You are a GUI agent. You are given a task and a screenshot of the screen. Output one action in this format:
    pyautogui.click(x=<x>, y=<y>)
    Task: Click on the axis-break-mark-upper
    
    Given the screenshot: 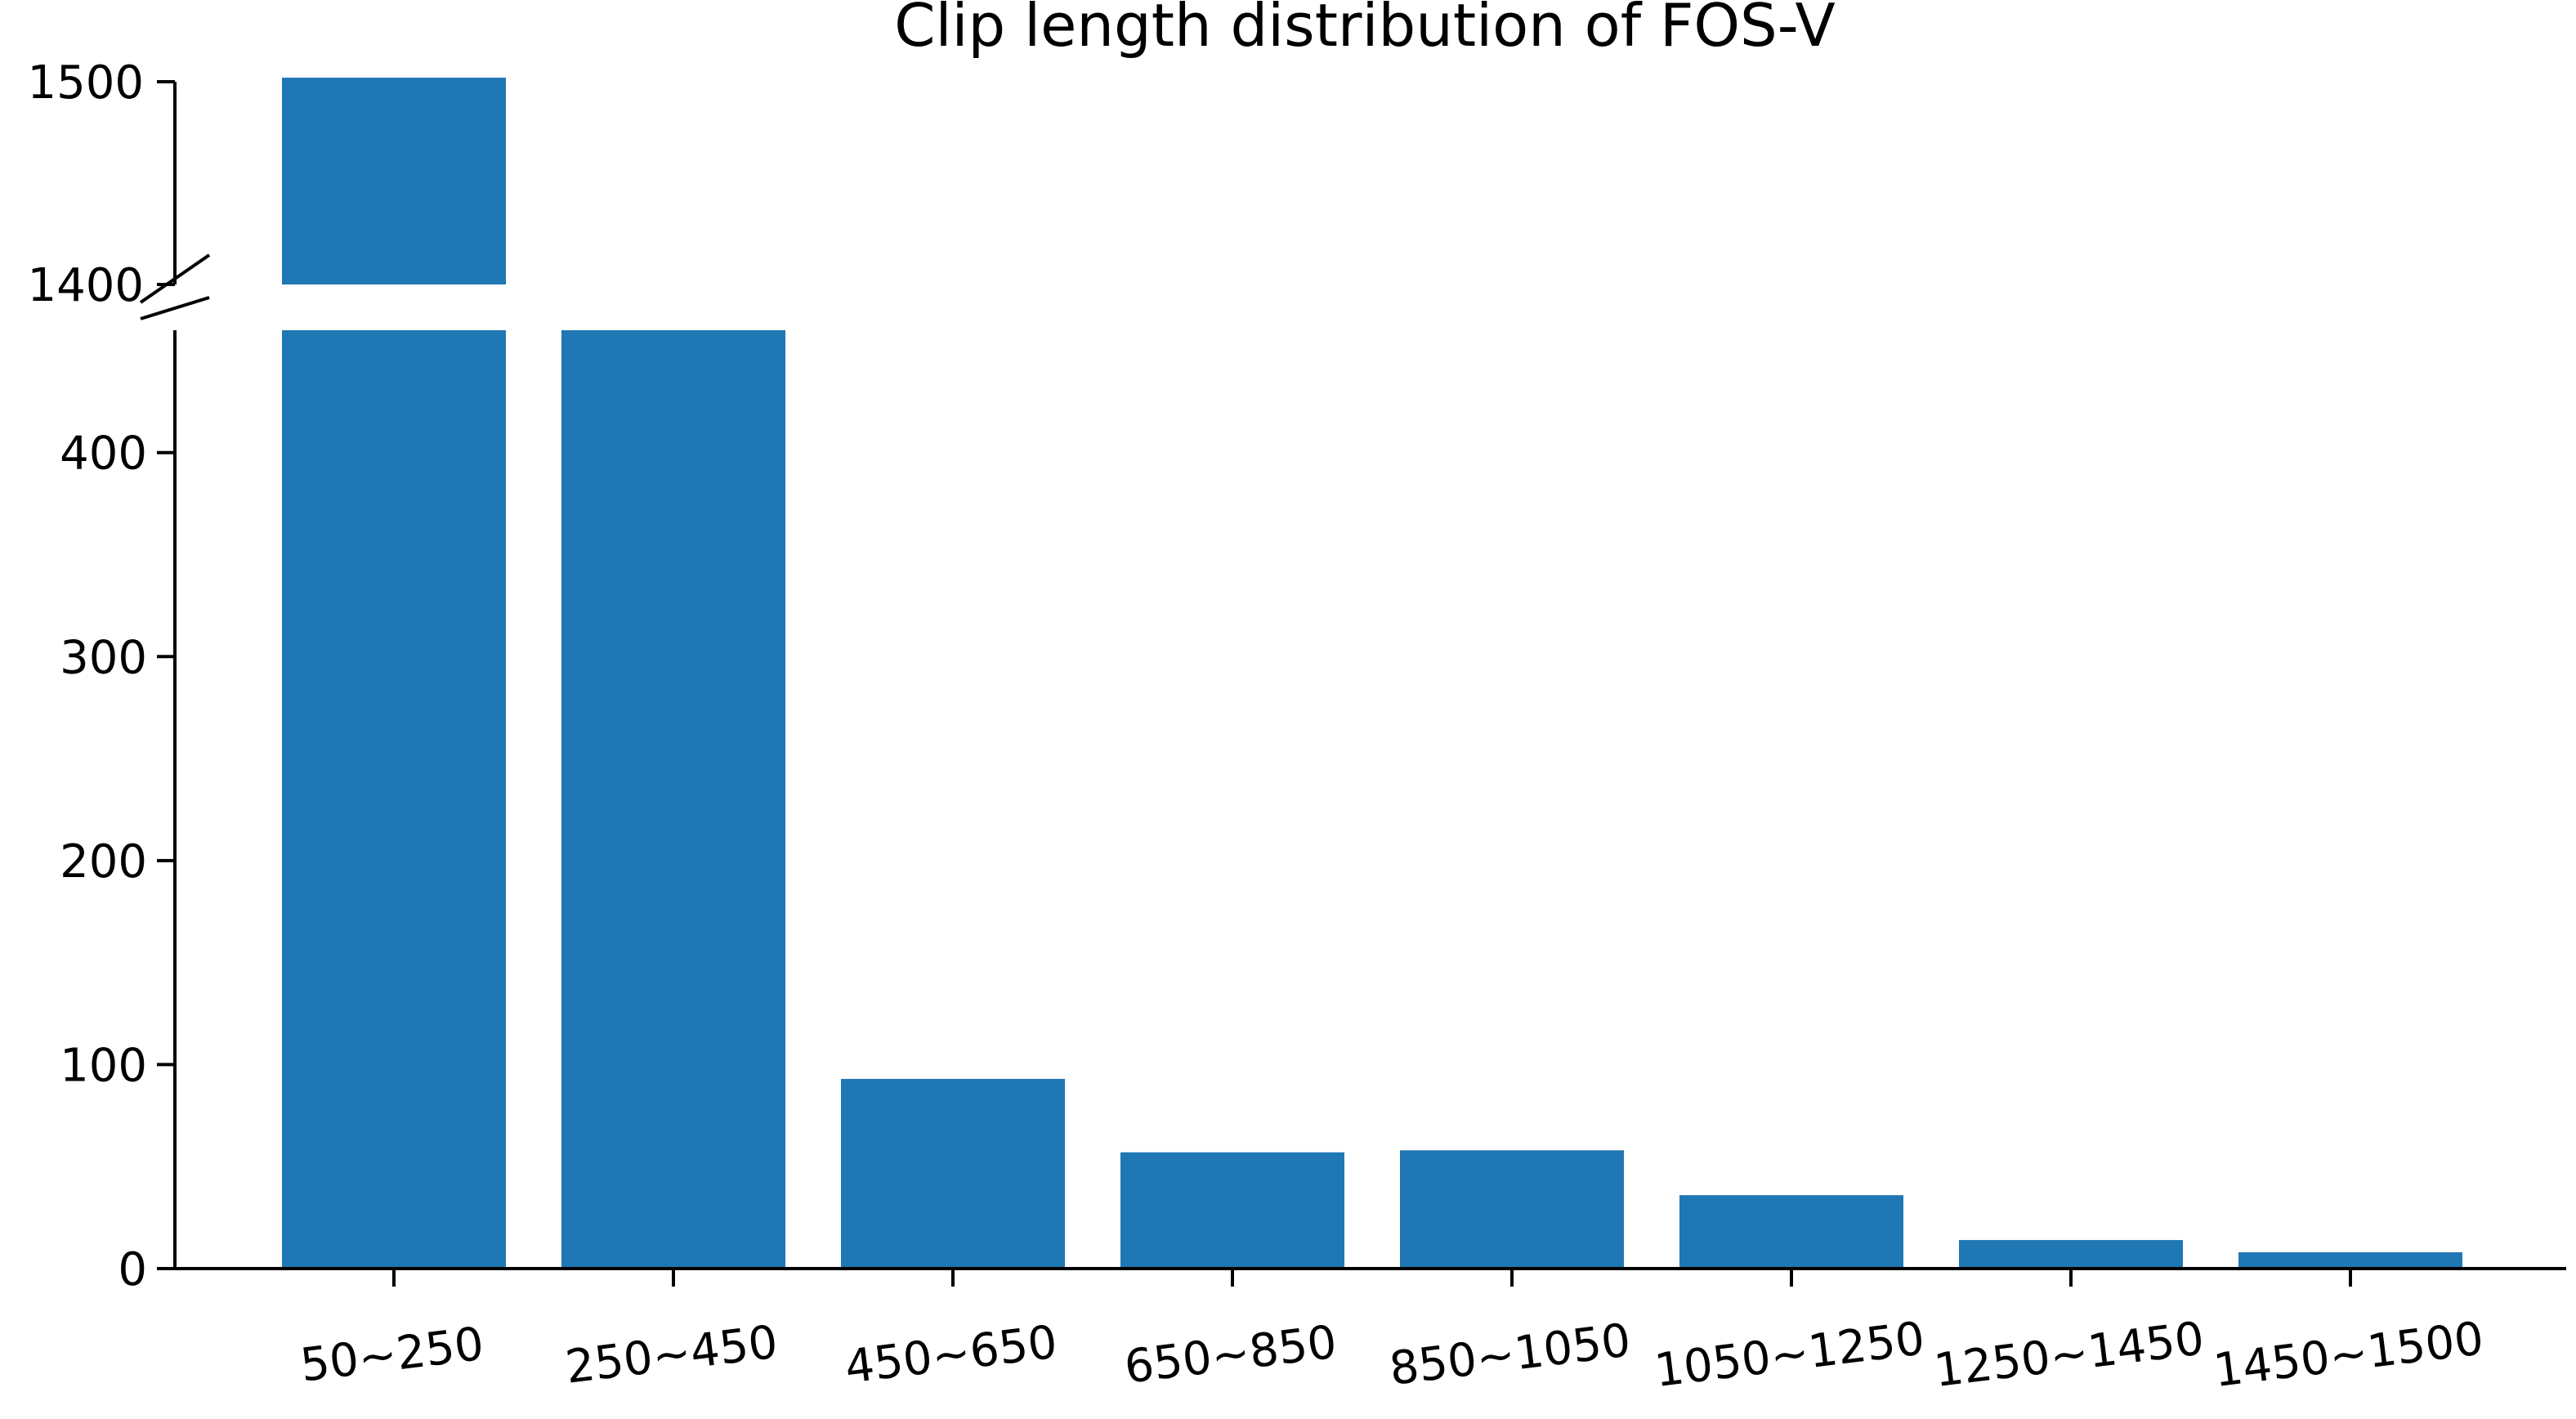 What is the action you would take?
    pyautogui.click(x=175, y=278)
    